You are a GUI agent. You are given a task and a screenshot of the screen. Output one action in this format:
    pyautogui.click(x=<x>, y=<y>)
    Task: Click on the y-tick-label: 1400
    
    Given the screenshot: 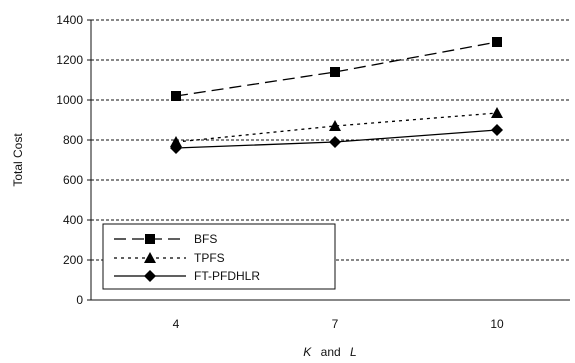 What is the action you would take?
    pyautogui.click(x=69, y=20)
    